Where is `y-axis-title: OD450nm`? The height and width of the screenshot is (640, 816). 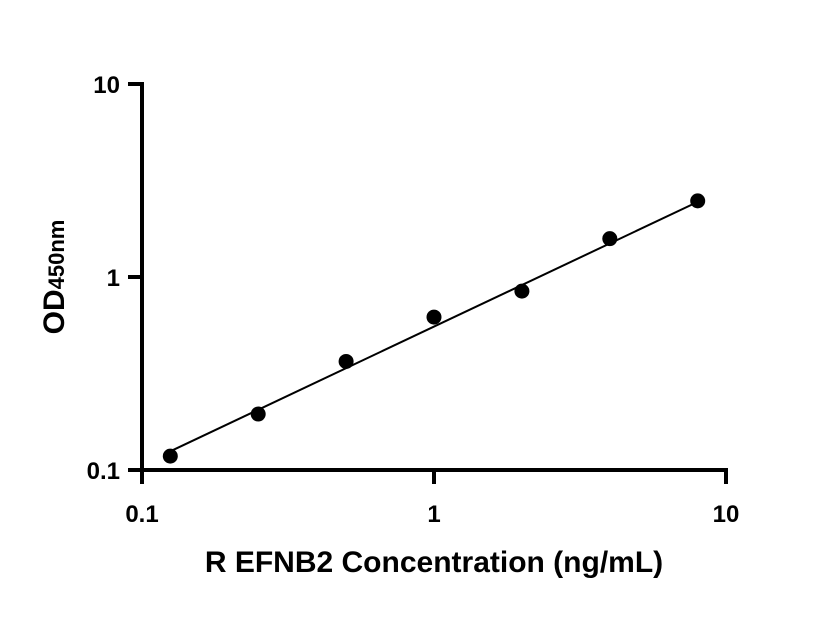 y-axis-title: OD450nm is located at coordinates (54, 277).